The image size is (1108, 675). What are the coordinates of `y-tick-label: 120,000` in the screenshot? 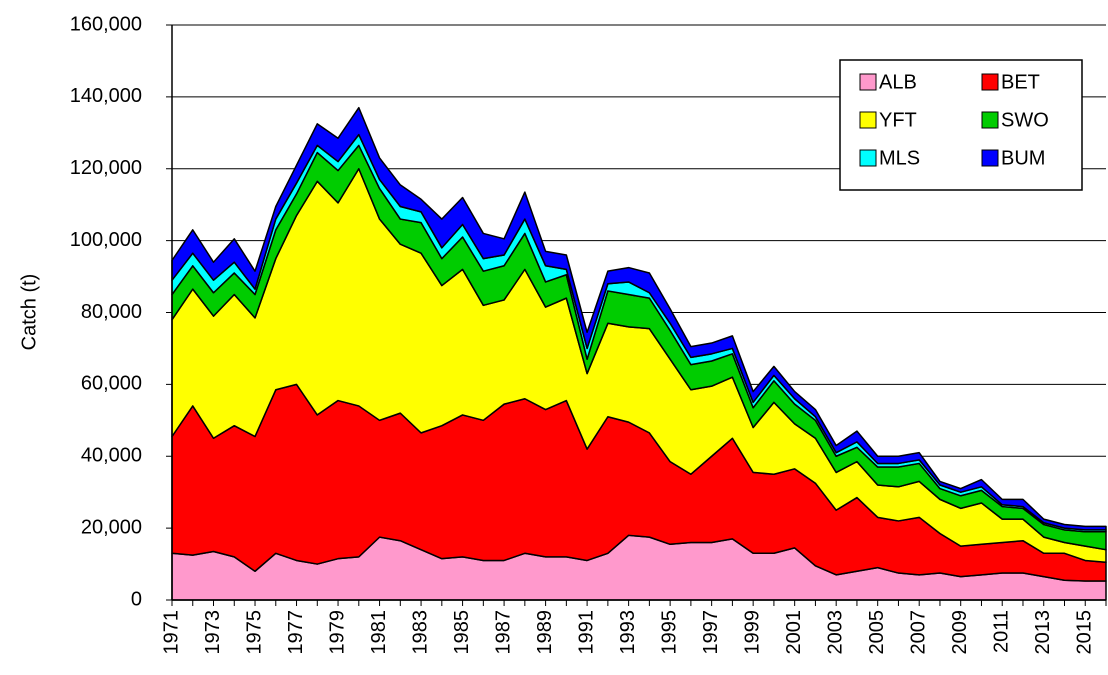 It's located at (106, 168).